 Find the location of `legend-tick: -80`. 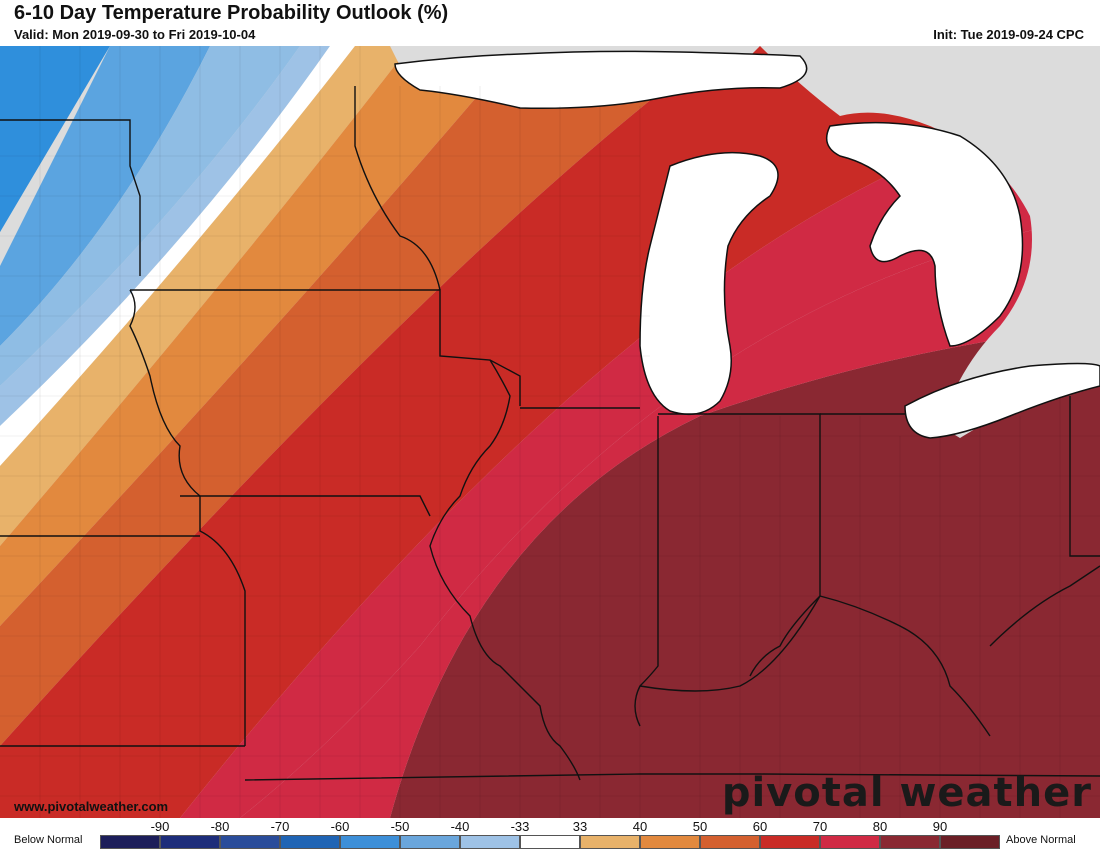

legend-tick: -80 is located at coordinates (220, 826).